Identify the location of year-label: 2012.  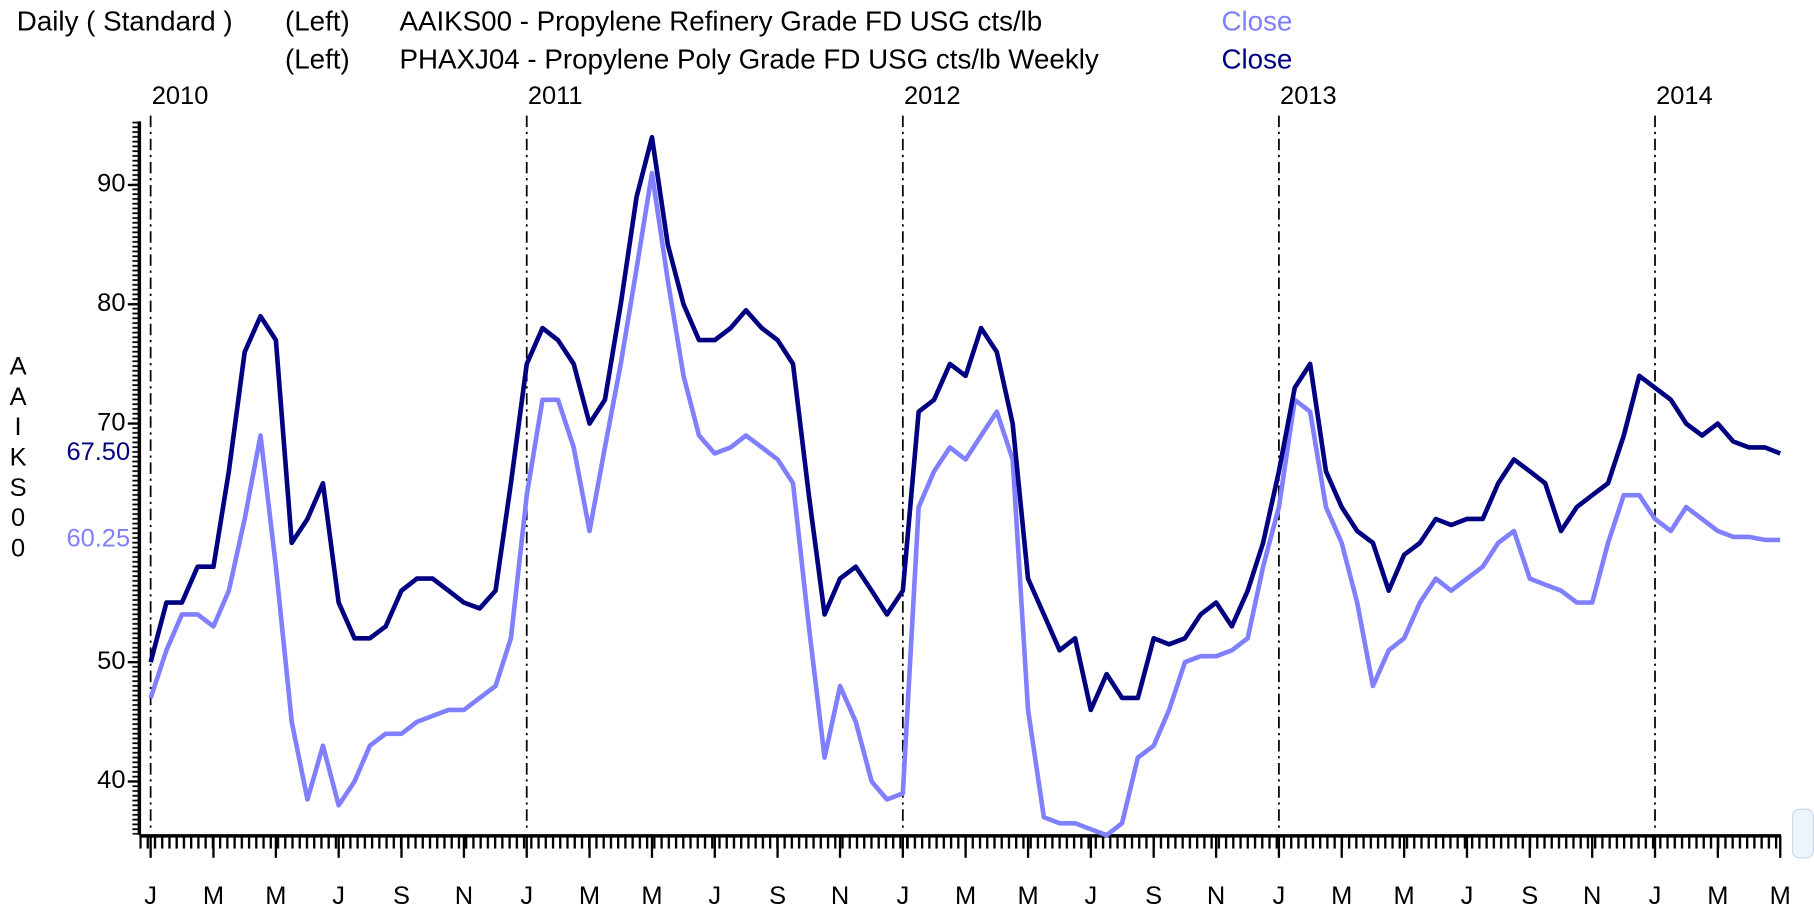
(932, 96).